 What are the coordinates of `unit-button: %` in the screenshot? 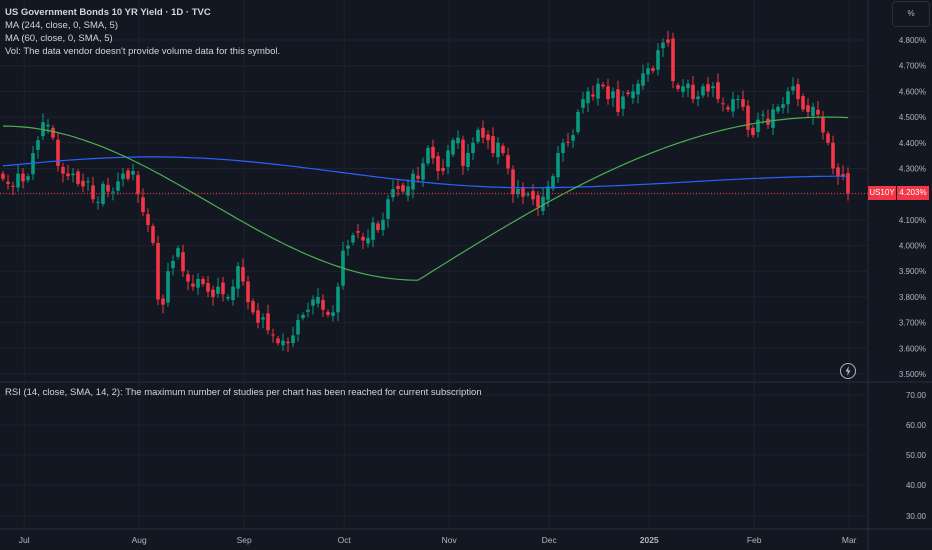 It's located at (911, 14).